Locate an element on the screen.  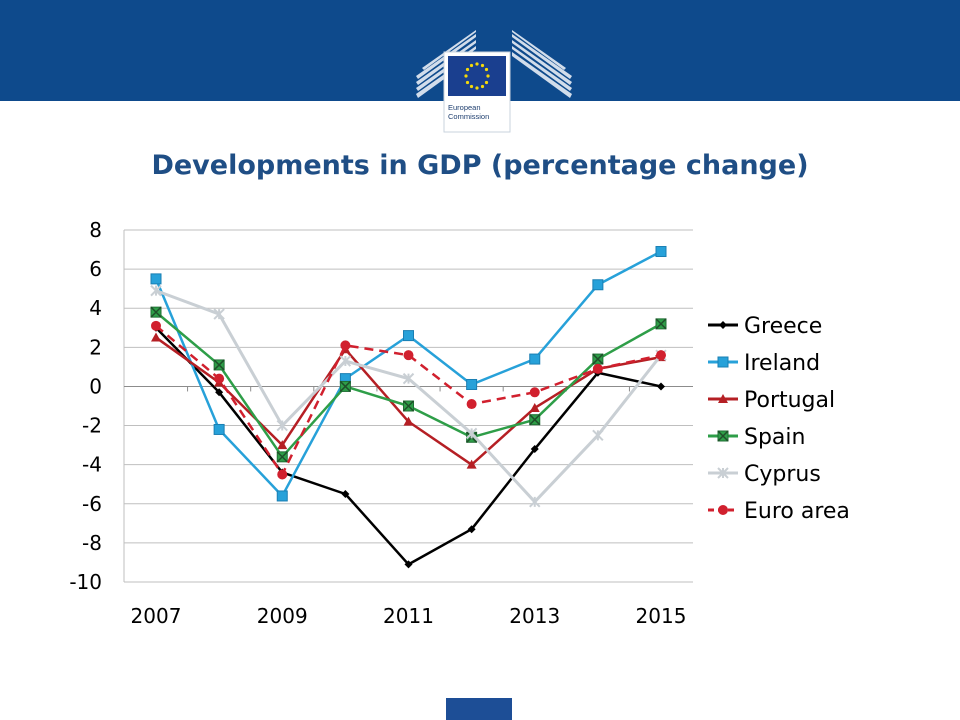
x-tick-label: 2009 is located at coordinates (282, 616).